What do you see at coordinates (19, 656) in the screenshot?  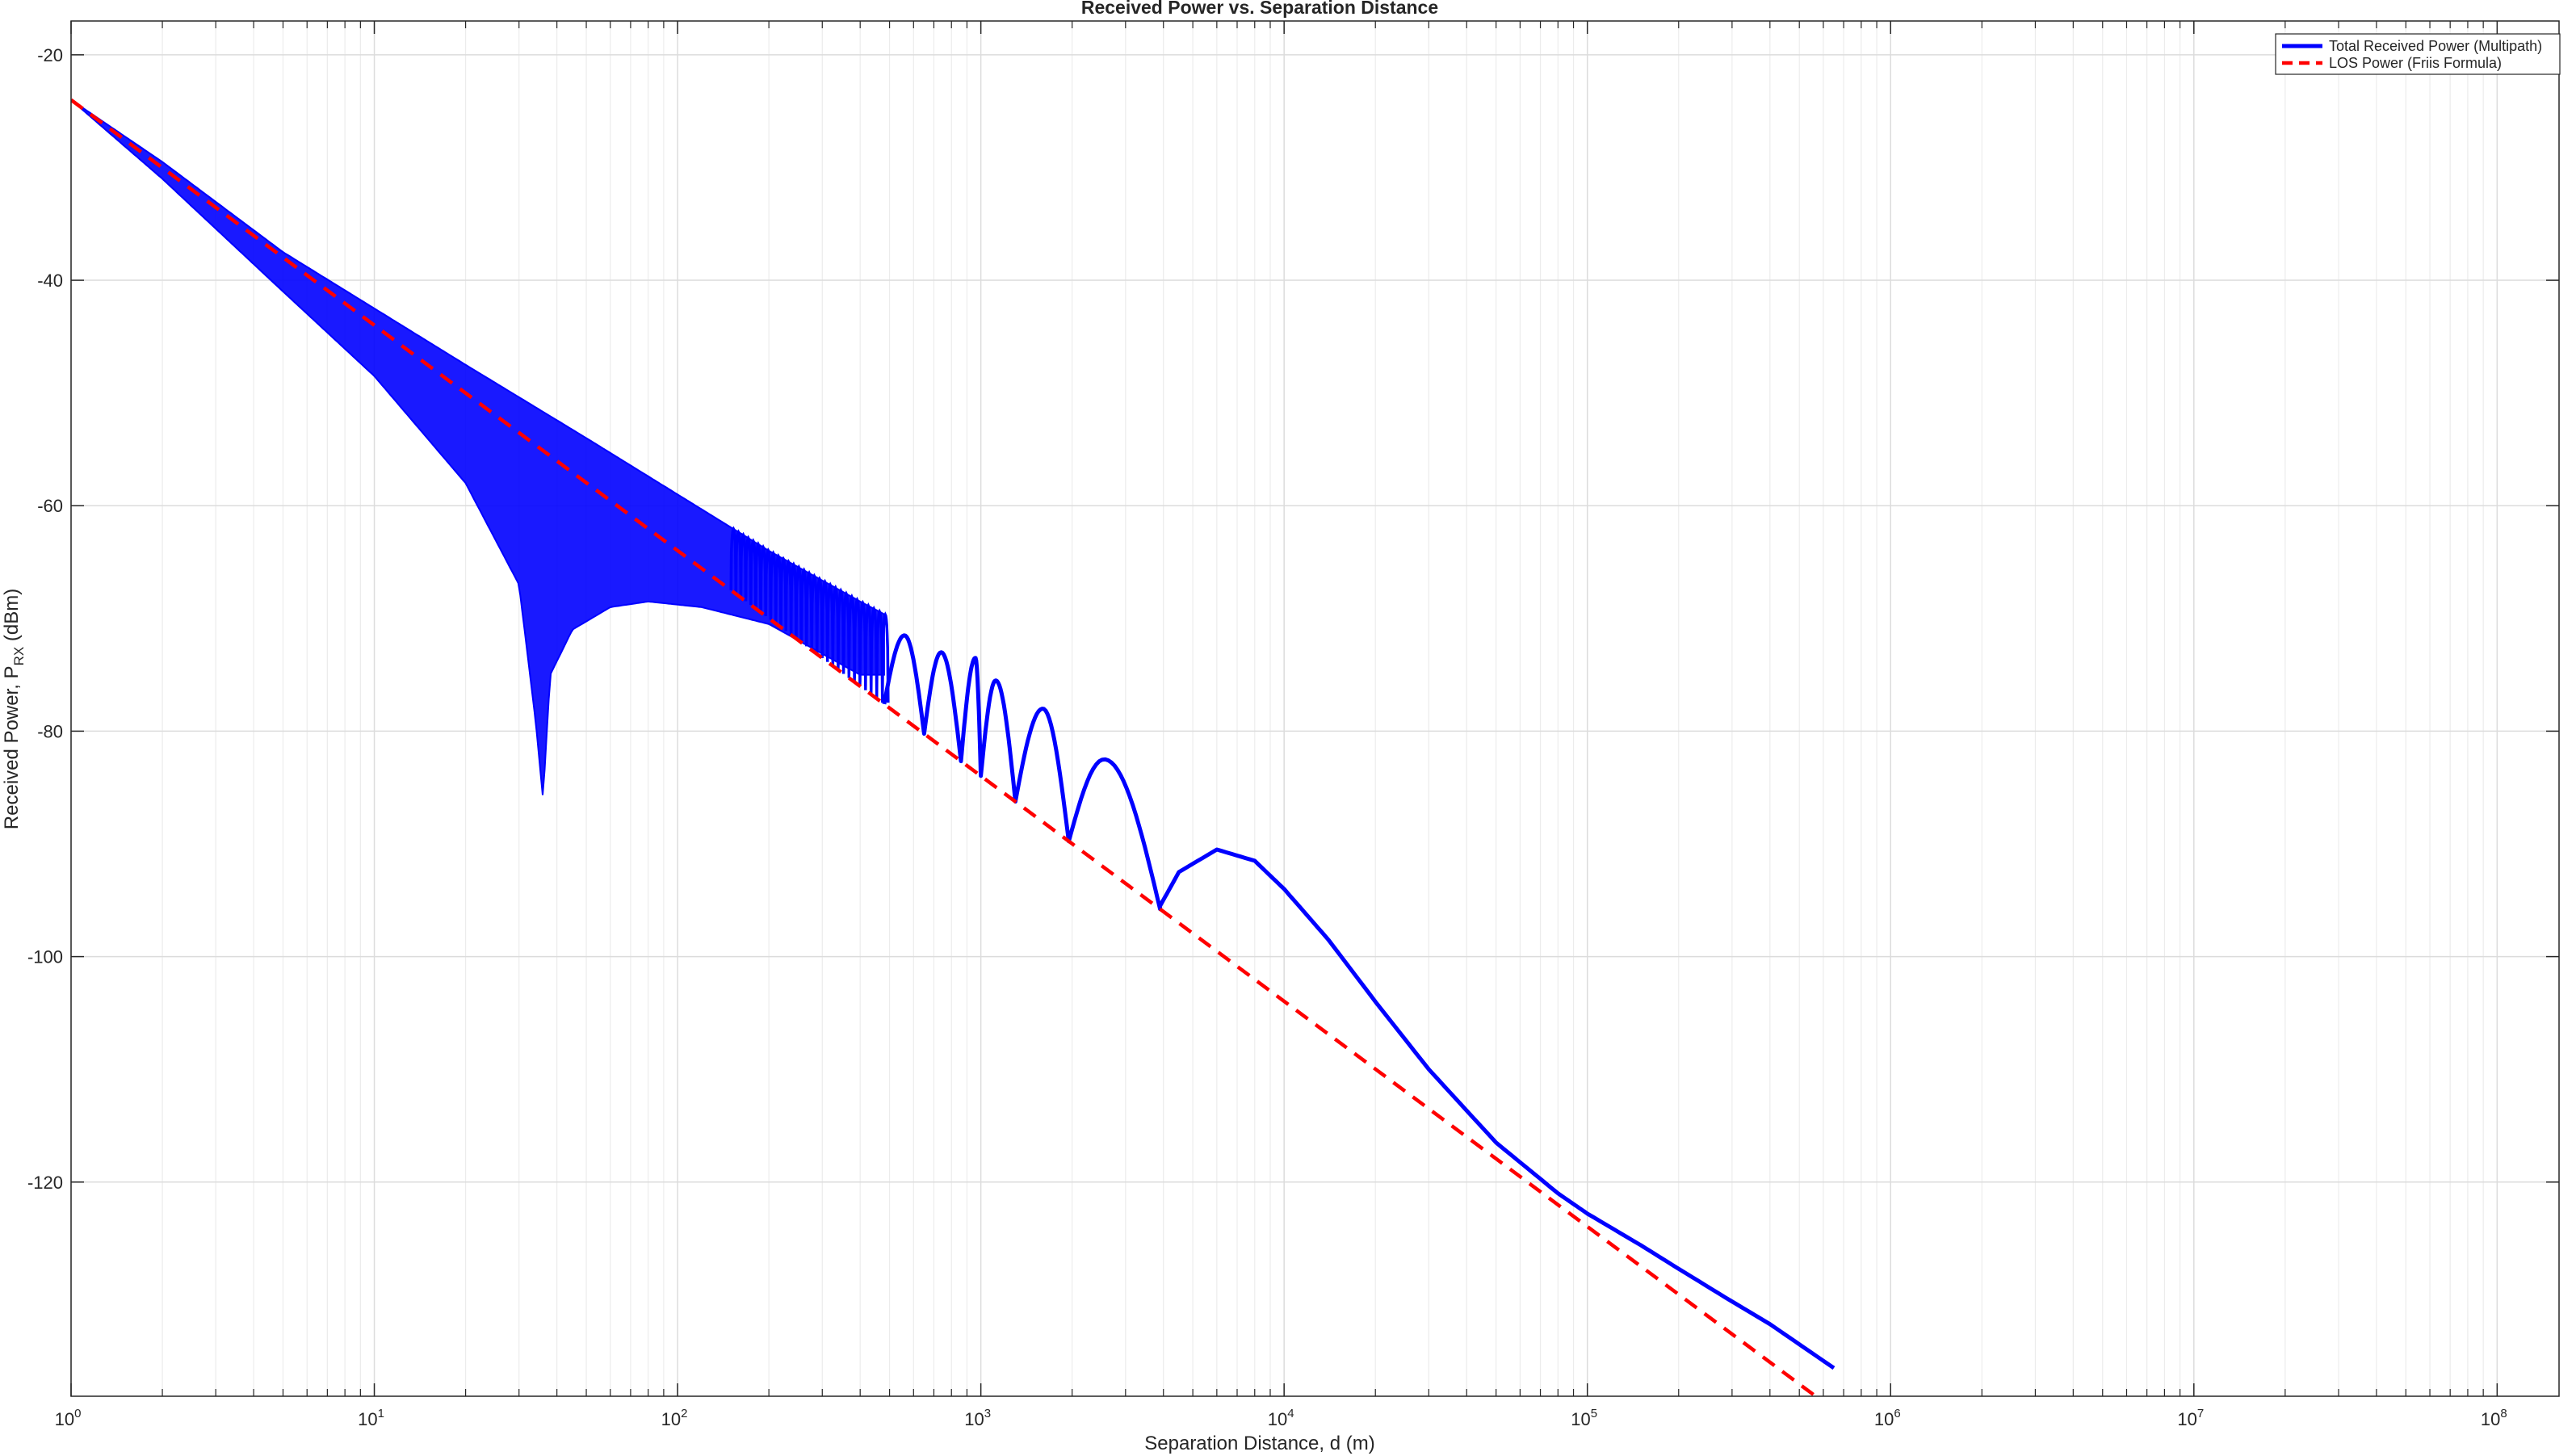 I see `y-axis-label-subscript: RX` at bounding box center [19, 656].